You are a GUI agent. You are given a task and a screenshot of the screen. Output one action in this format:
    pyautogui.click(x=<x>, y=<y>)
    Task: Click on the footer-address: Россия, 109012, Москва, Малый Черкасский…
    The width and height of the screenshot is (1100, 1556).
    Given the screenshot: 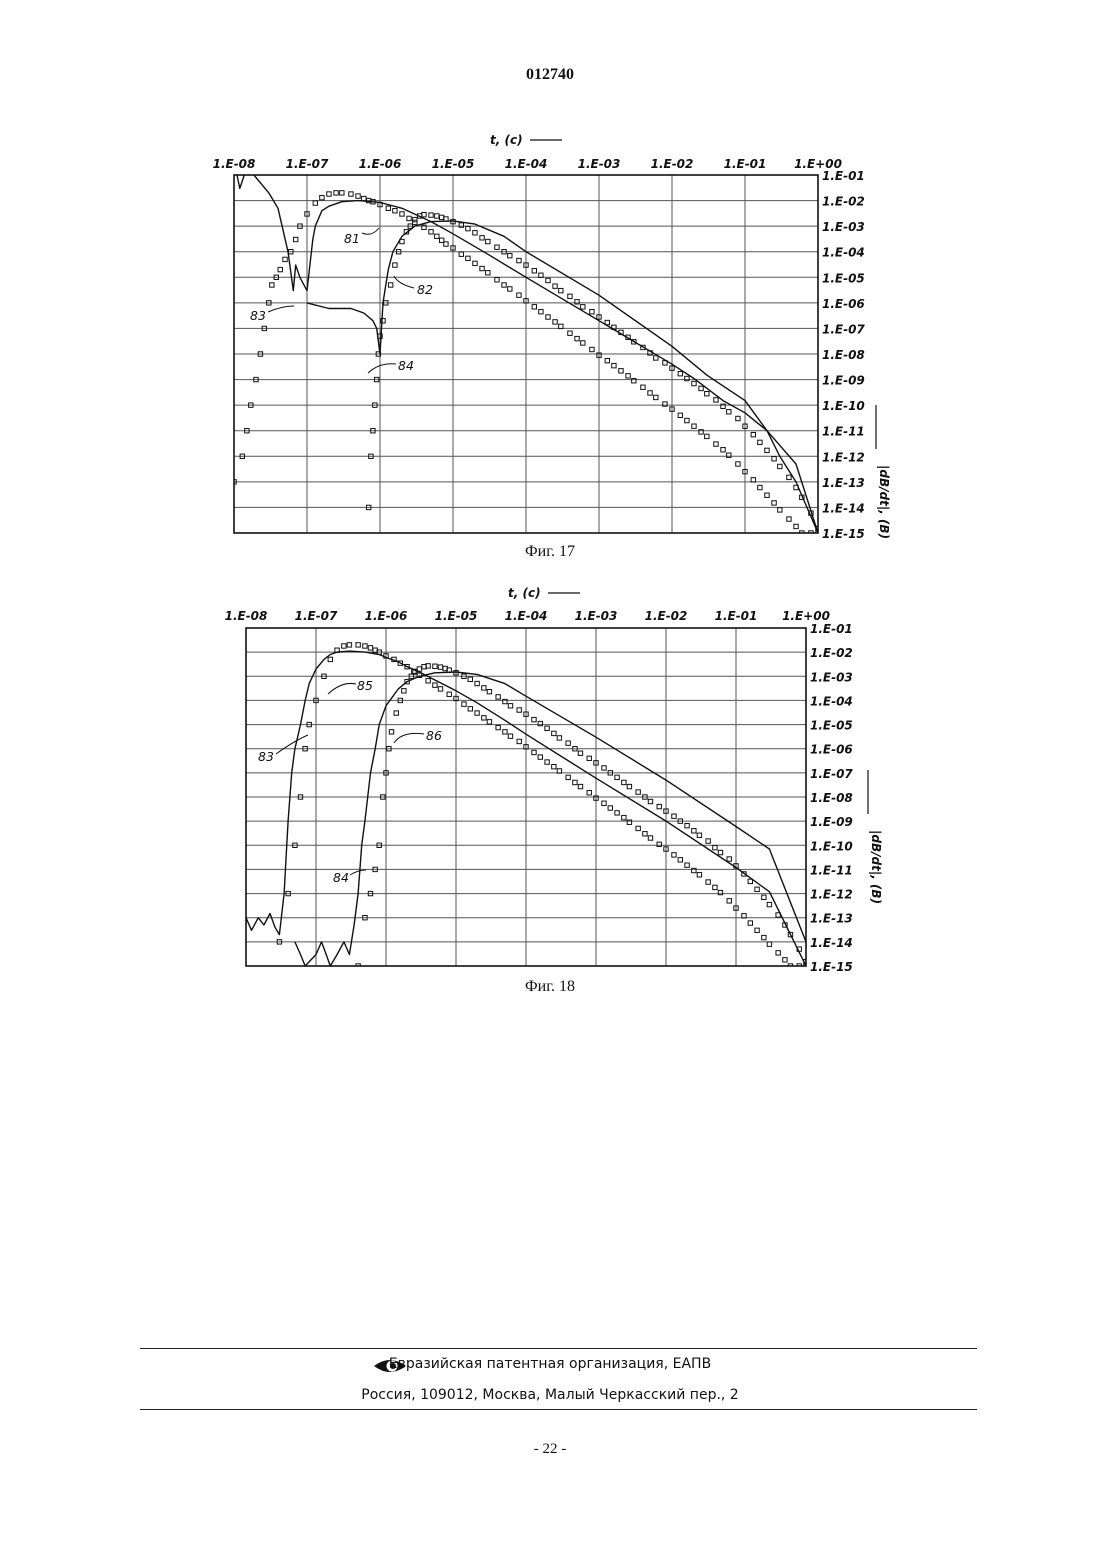 What is the action you would take?
    pyautogui.click(x=550, y=1395)
    